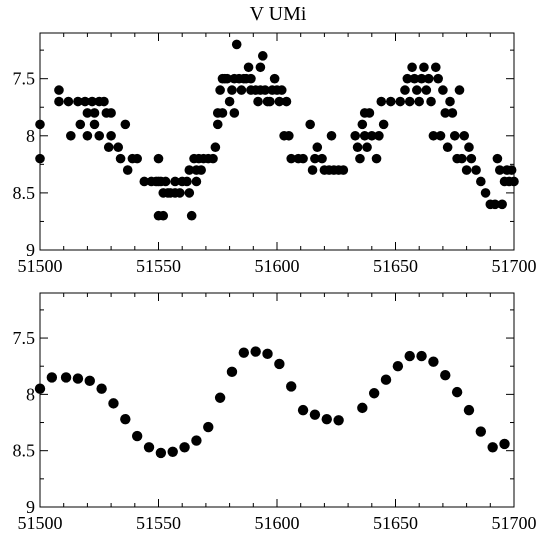 The height and width of the screenshot is (535, 541). Describe the element at coordinates (40, 523) in the screenshot. I see `bottom-x-tick-label: 51500` at that location.